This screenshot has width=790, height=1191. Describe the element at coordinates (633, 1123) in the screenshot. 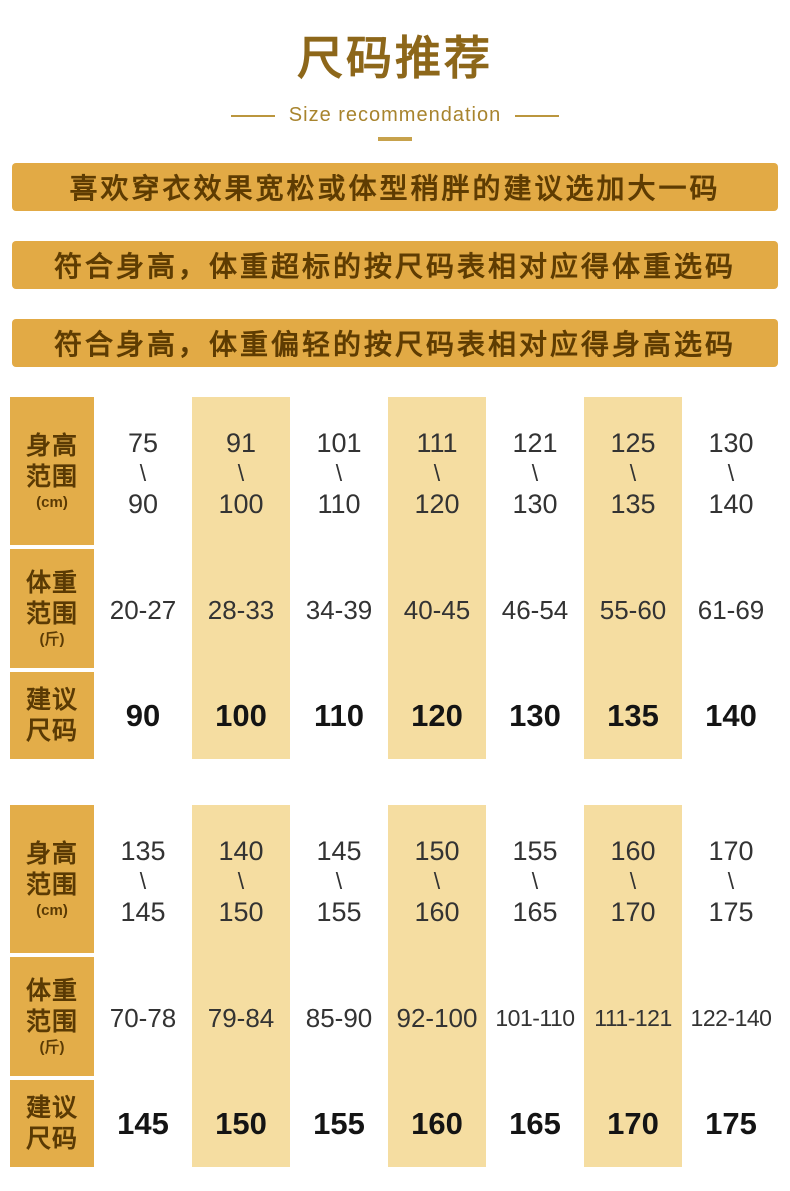

I see `suggested-size-cell: 170` at that location.